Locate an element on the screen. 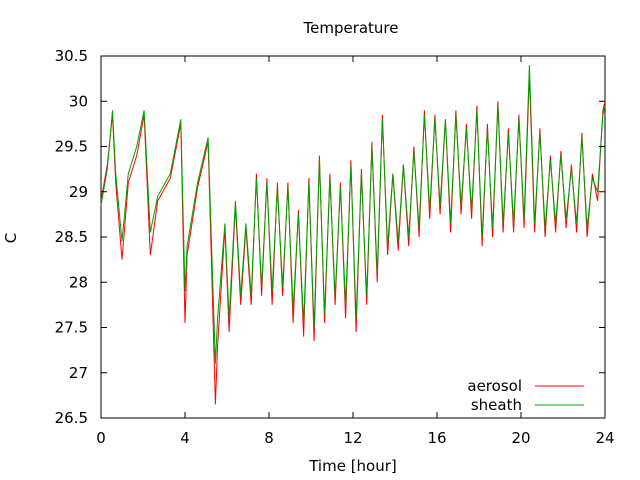 This screenshot has height=480, width=640. y-tick-label: 27.5 is located at coordinates (71, 328).